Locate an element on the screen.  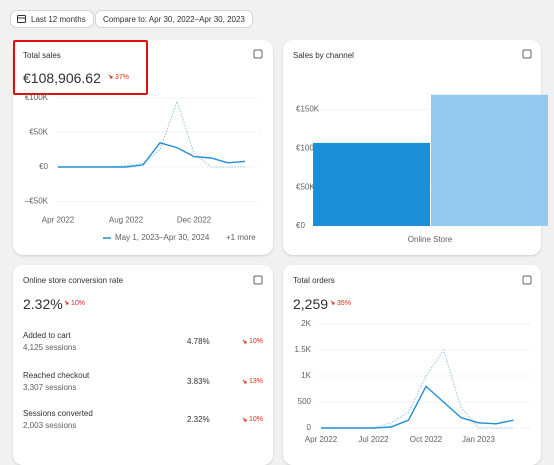
metric-change: 10% is located at coordinates (78, 303).